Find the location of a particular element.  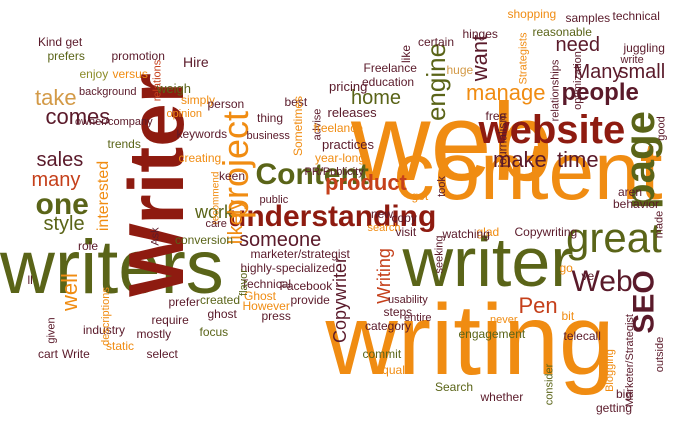

cloud-word-practices: practices is located at coordinates (348, 144).